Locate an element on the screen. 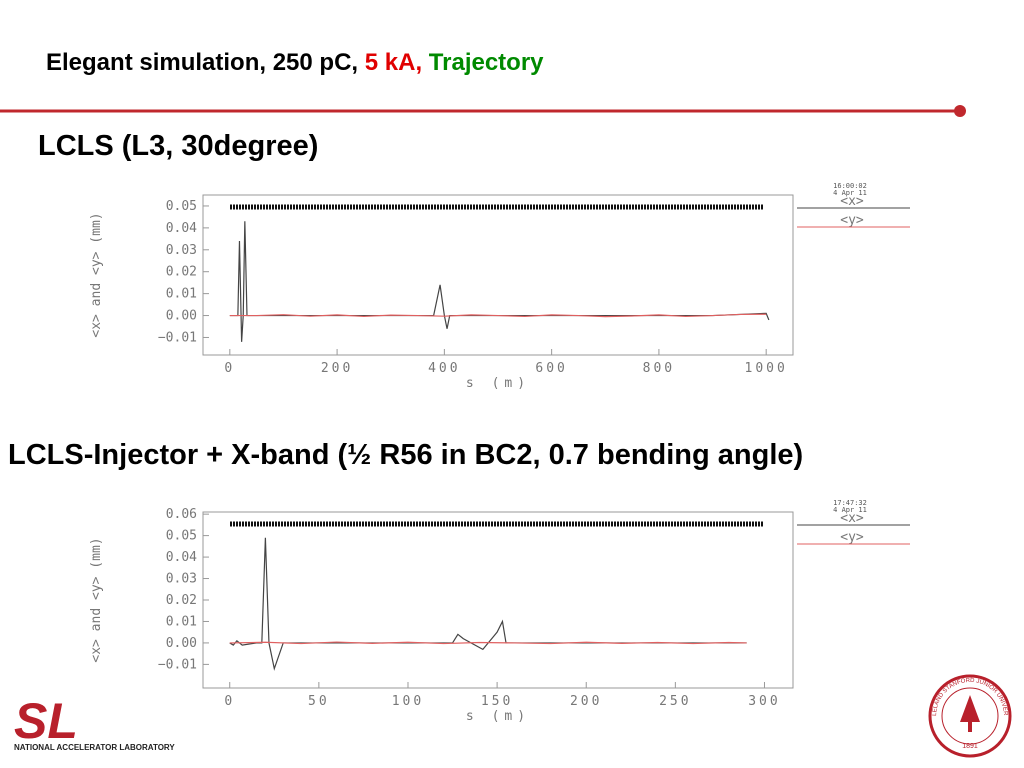  slac-text: NATIONAL ACCELERATOR LABORATORY is located at coordinates (94, 747).